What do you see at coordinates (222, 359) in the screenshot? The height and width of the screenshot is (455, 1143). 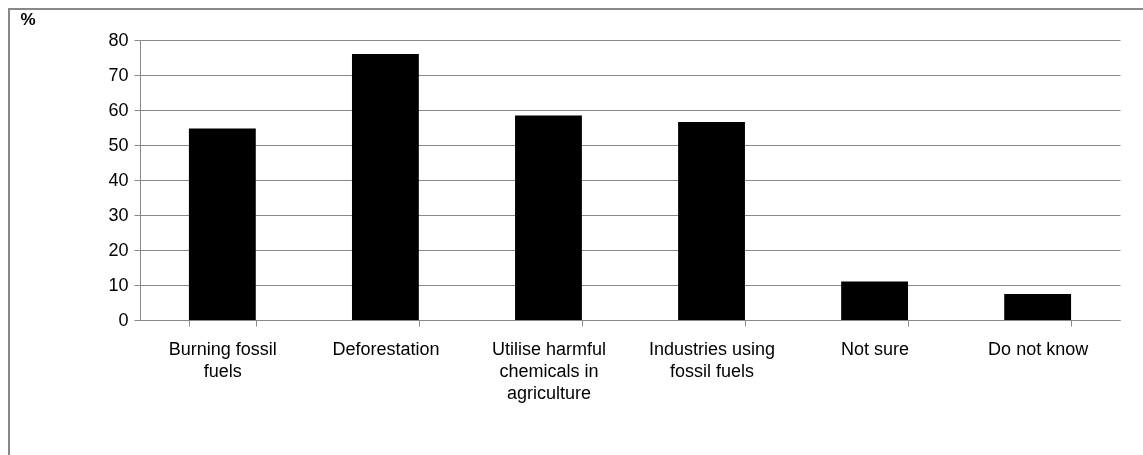 I see `x-tick-label: Burning fossil fuels` at bounding box center [222, 359].